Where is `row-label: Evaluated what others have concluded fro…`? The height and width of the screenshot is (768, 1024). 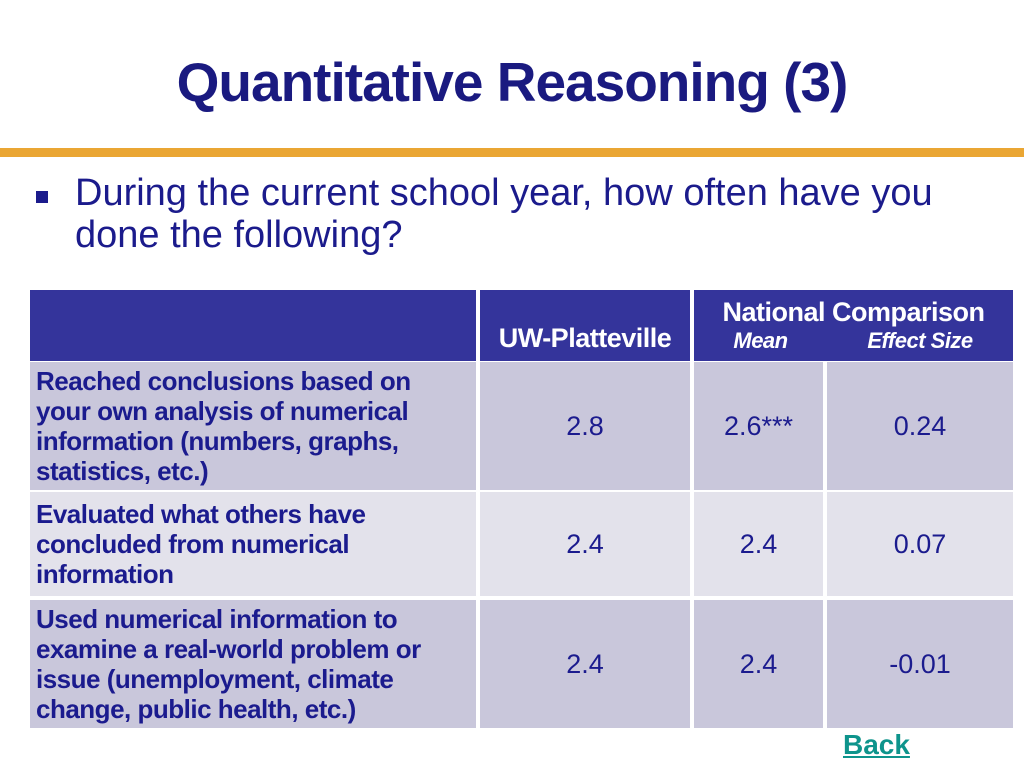
row-label: Evaluated what others have concluded fro… is located at coordinates (253, 544).